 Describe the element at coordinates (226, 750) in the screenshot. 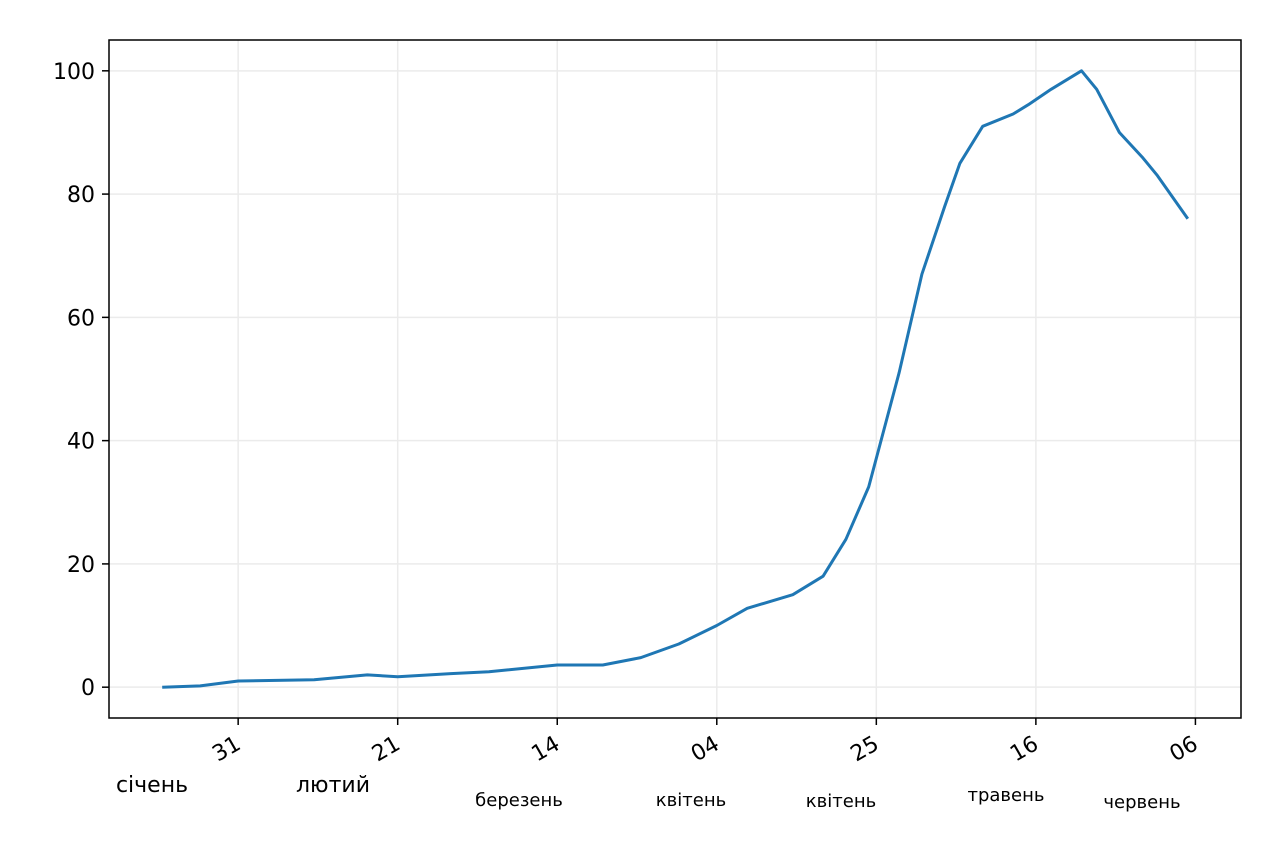

I see `x-tick-label: 31` at that location.